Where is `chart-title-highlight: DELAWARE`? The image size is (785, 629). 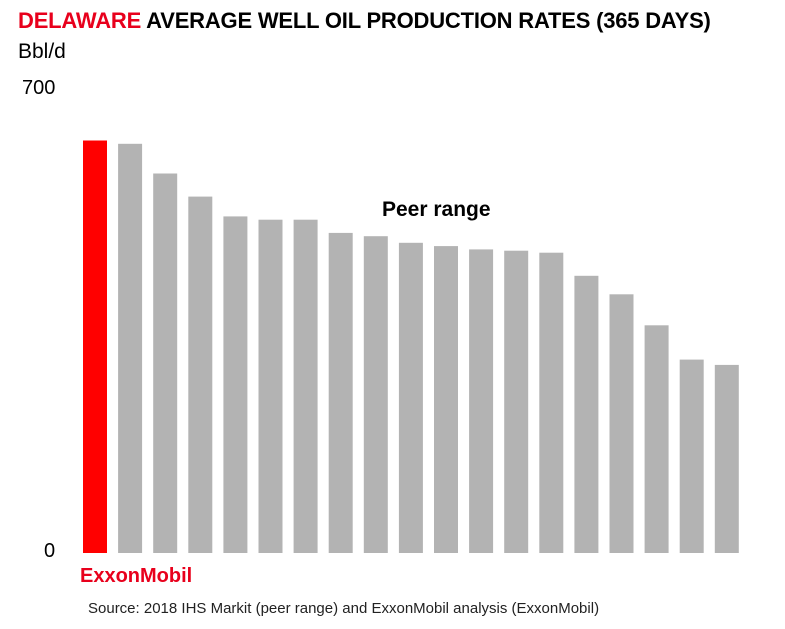 chart-title-highlight: DELAWARE is located at coordinates (80, 20).